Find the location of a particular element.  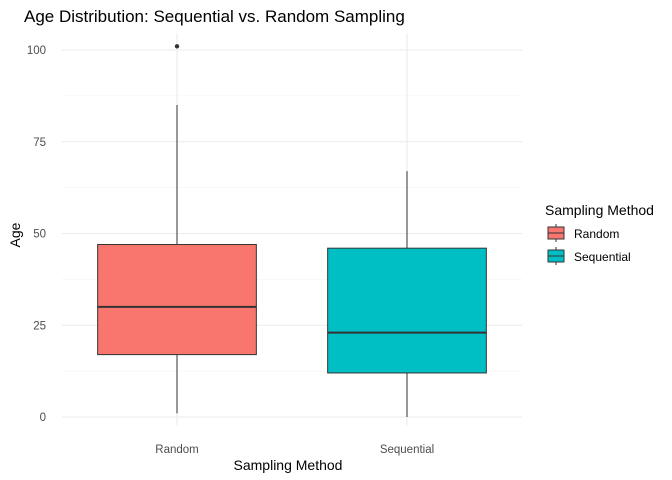

legend-label: Sequential is located at coordinates (602, 257).